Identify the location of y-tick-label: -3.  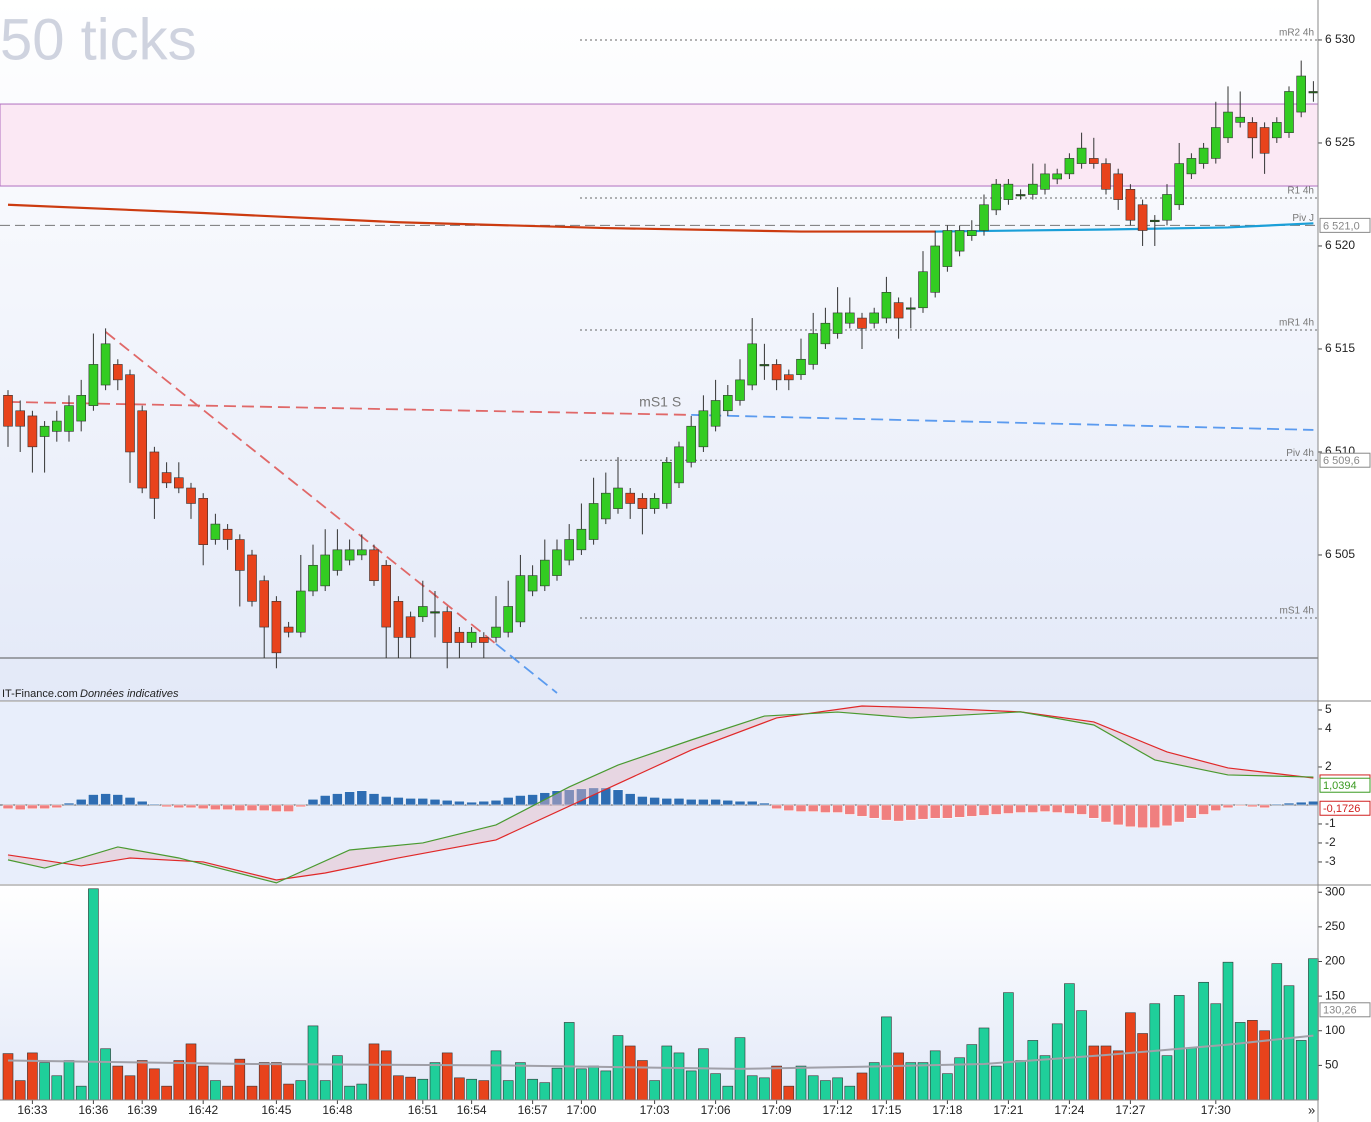
(1330, 861).